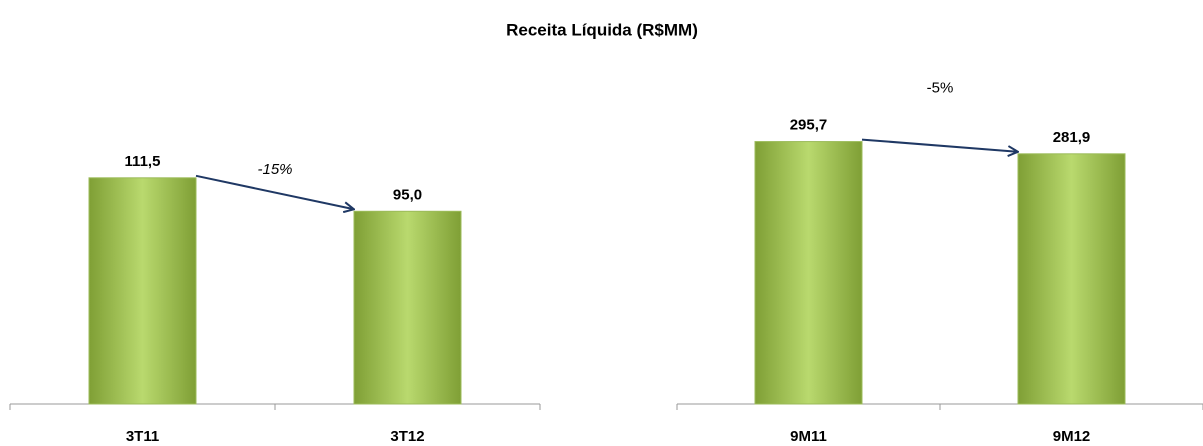 This screenshot has height=446, width=1203. I want to click on value-label: 281,9, so click(1072, 137).